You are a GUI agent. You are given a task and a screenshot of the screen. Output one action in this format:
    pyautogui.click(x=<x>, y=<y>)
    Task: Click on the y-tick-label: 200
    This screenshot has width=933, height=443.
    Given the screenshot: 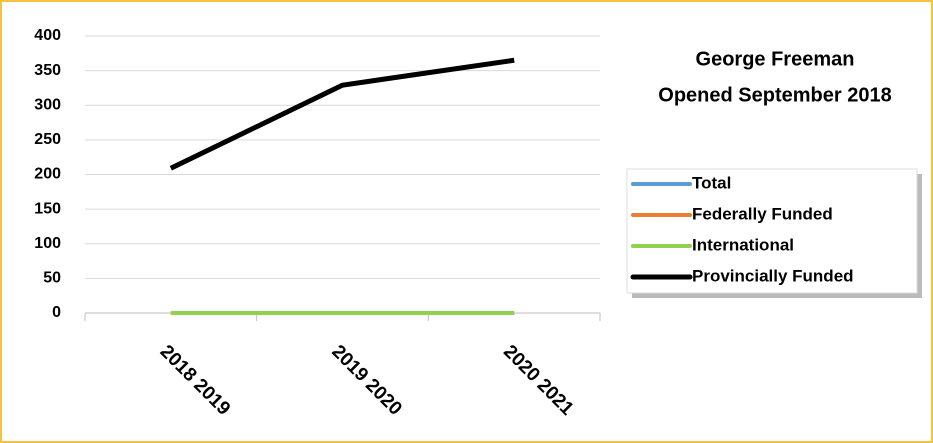 What is the action you would take?
    pyautogui.click(x=47, y=174)
    